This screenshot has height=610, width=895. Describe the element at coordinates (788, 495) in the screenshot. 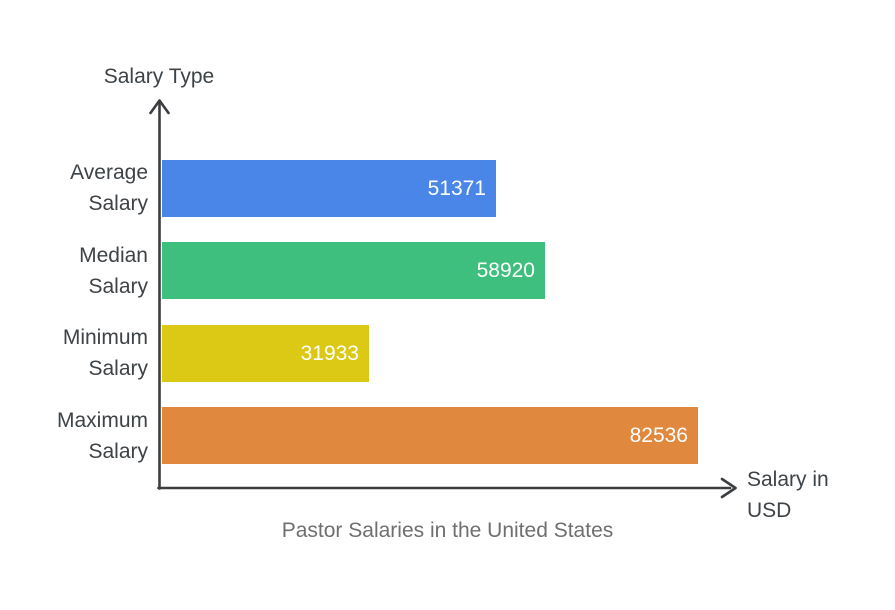

I see `x-axis-title: Salary in USD` at that location.